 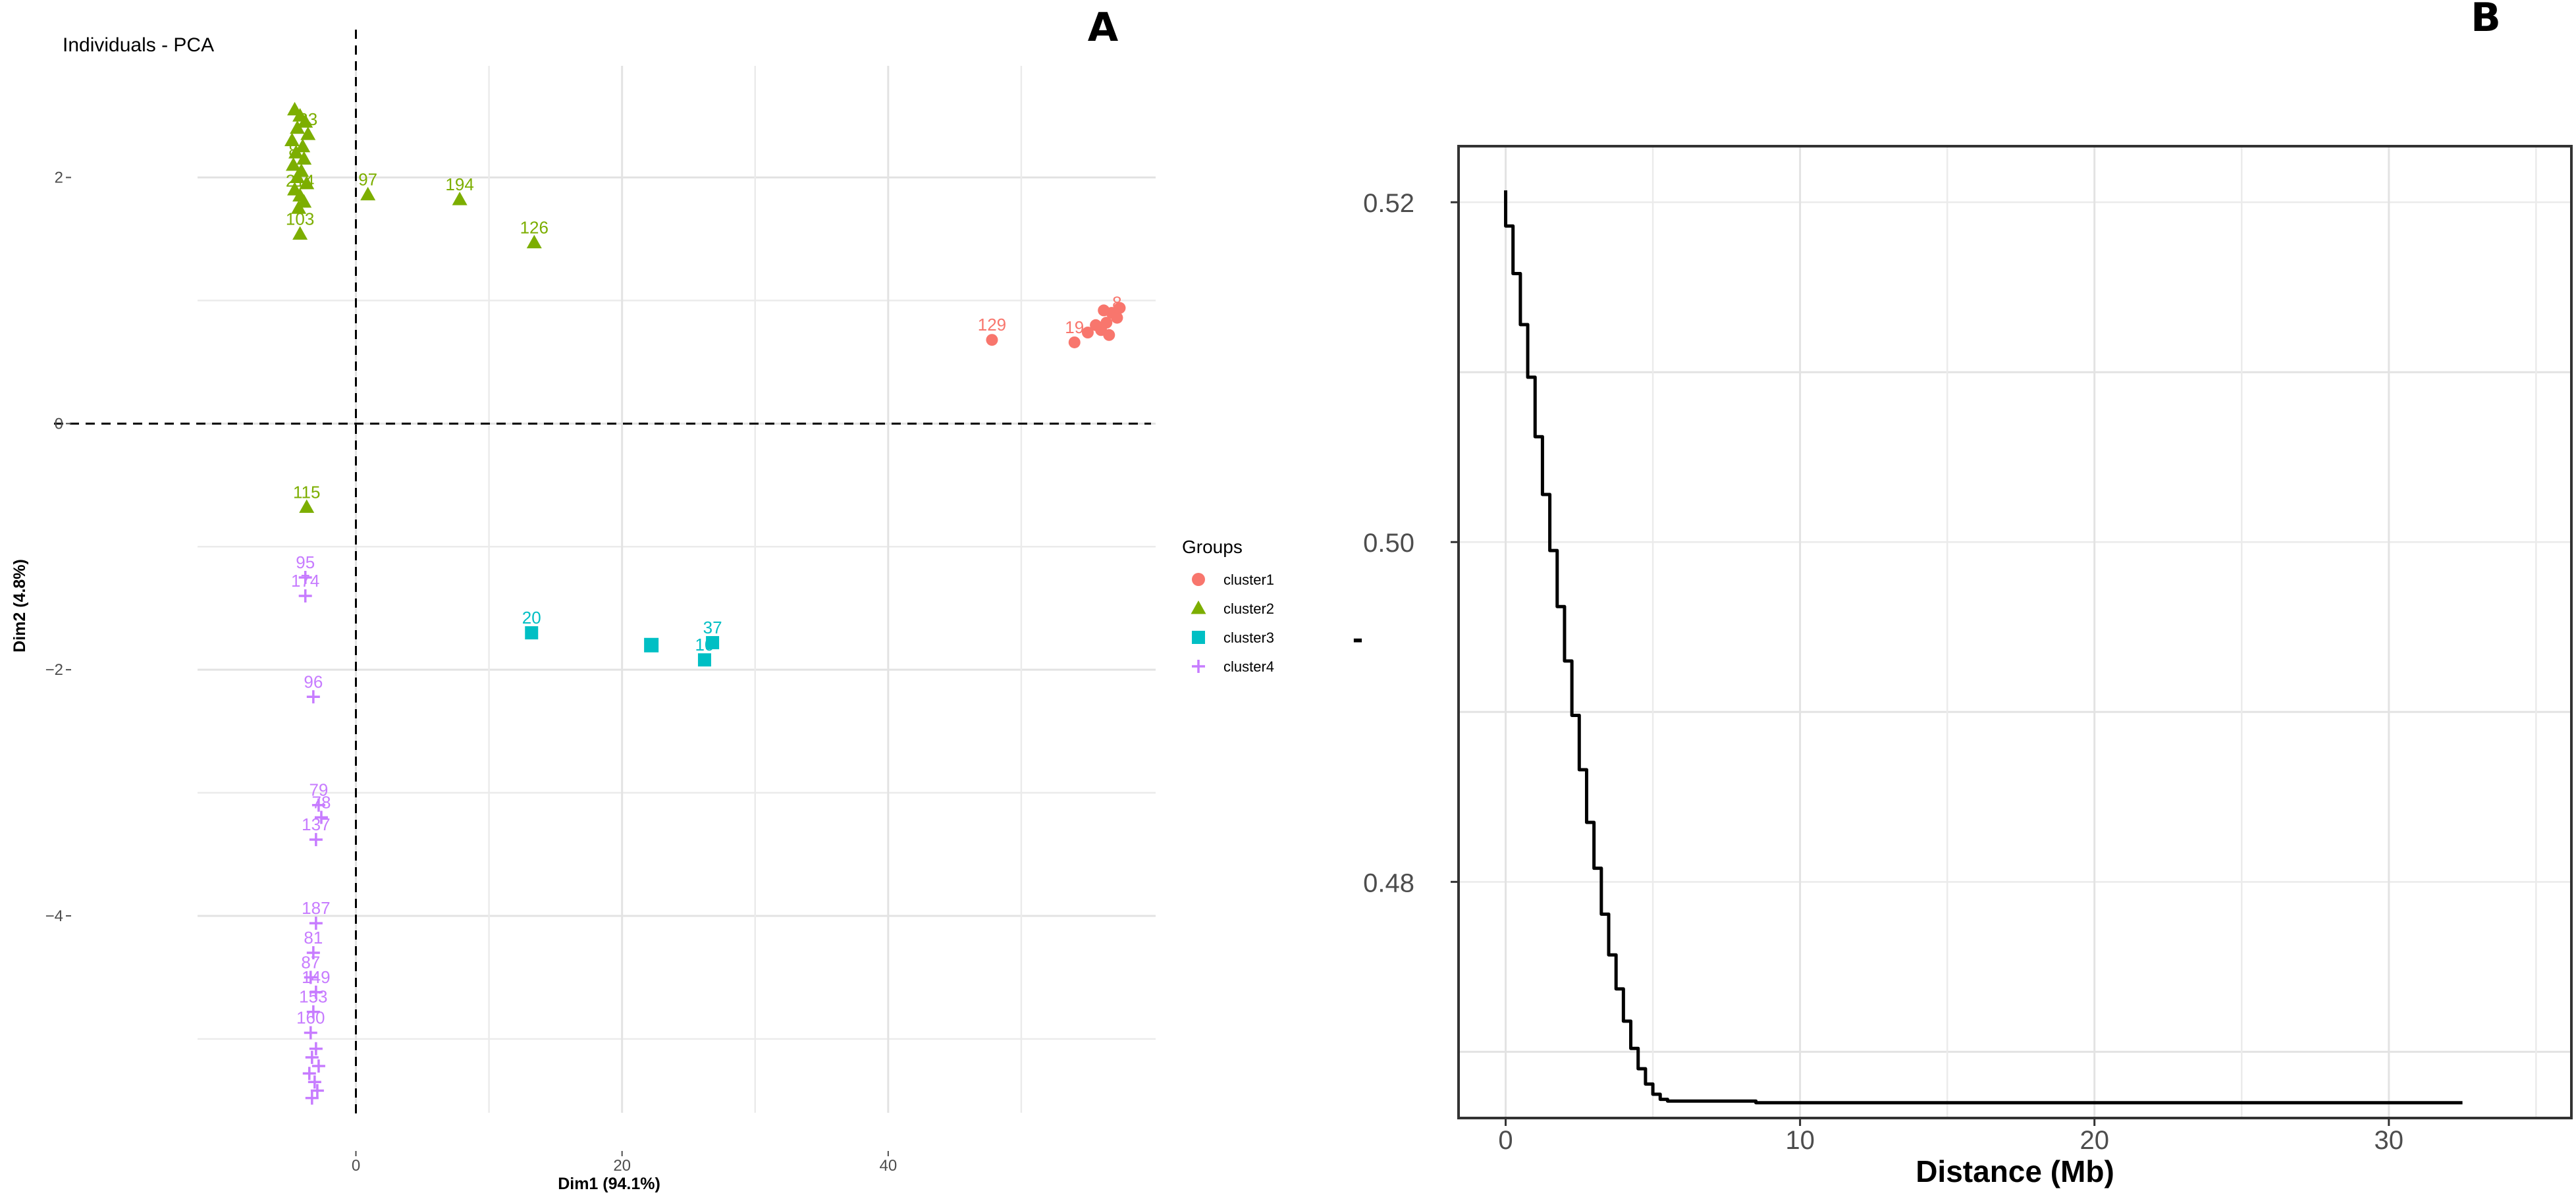 What do you see at coordinates (459, 184) in the screenshot?
I see `cluster2-point-label: 194` at bounding box center [459, 184].